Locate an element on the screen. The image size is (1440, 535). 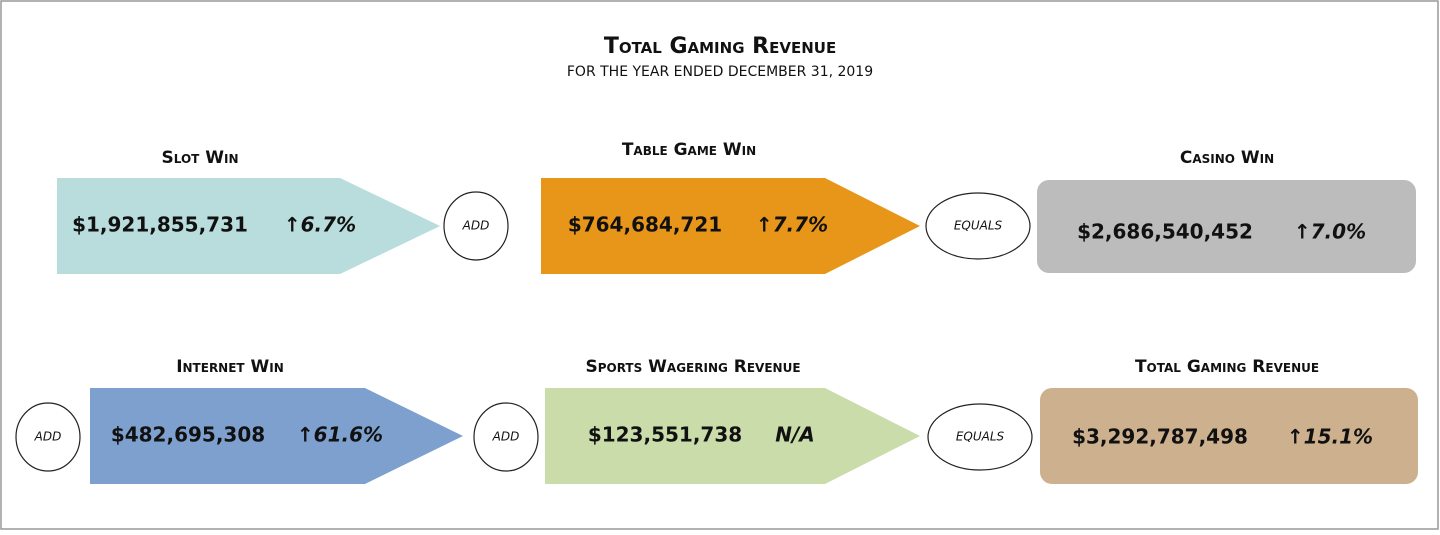
item-label: Table Game Win is located at coordinates (689, 150).